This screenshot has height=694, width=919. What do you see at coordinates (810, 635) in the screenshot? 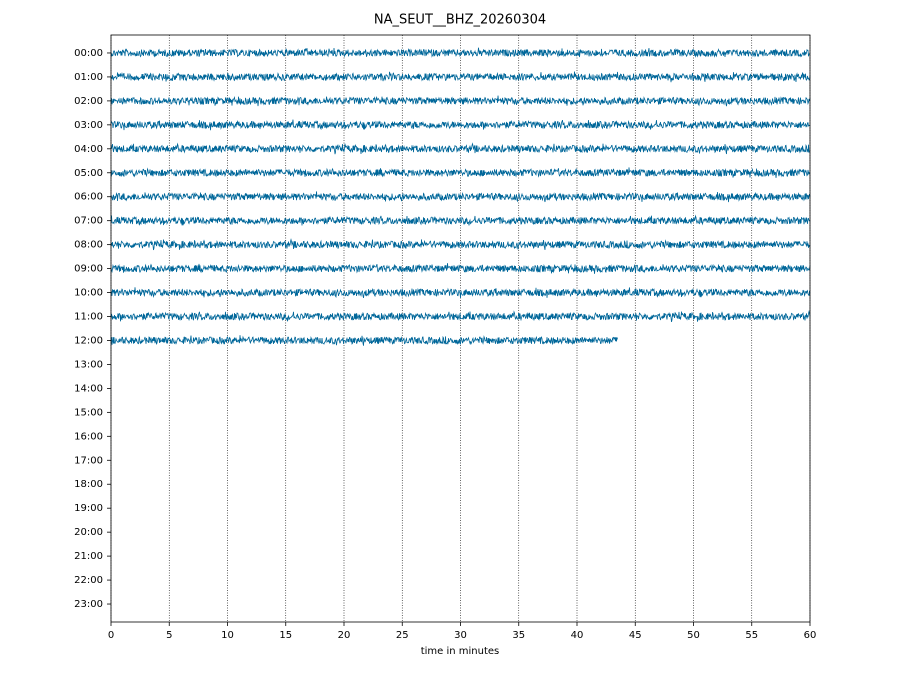
I see `x-tick-label: 60` at bounding box center [810, 635].